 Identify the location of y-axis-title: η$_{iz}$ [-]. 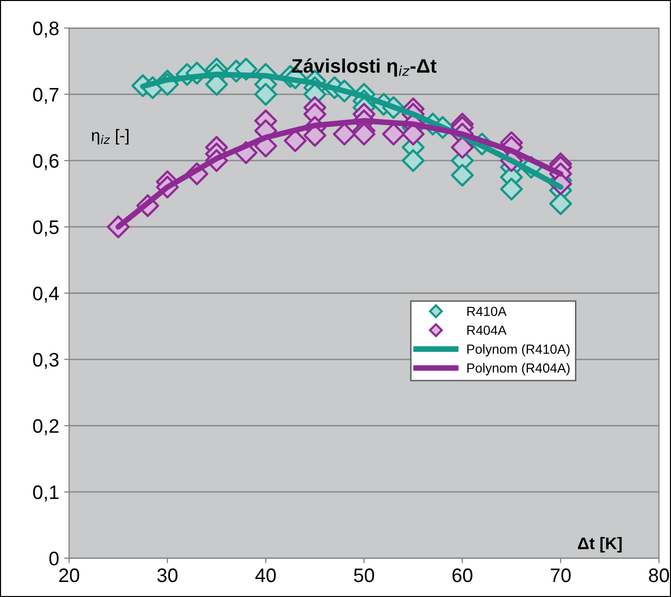
(110, 137).